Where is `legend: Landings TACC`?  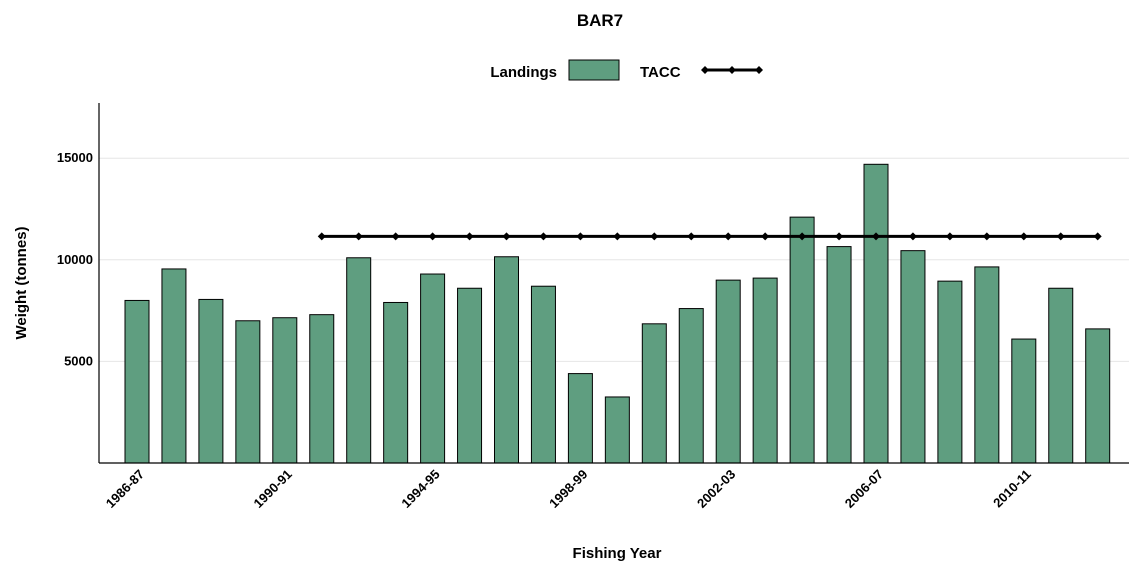
legend: Landings TACC is located at coordinates (626, 70).